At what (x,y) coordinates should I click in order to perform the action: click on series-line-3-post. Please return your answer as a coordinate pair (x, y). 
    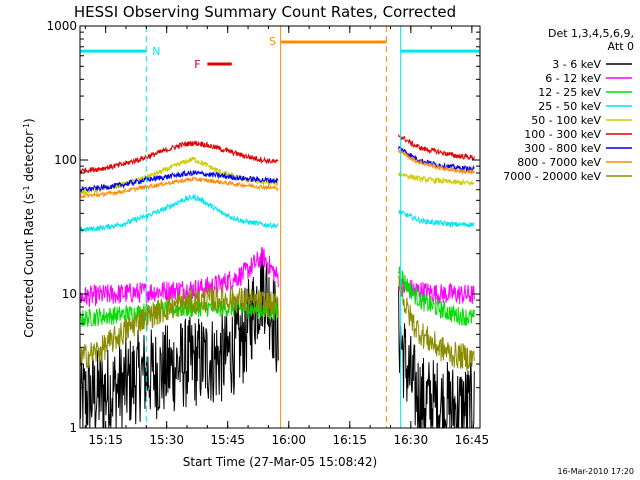
    Looking at the image, I should click on (436, 218).